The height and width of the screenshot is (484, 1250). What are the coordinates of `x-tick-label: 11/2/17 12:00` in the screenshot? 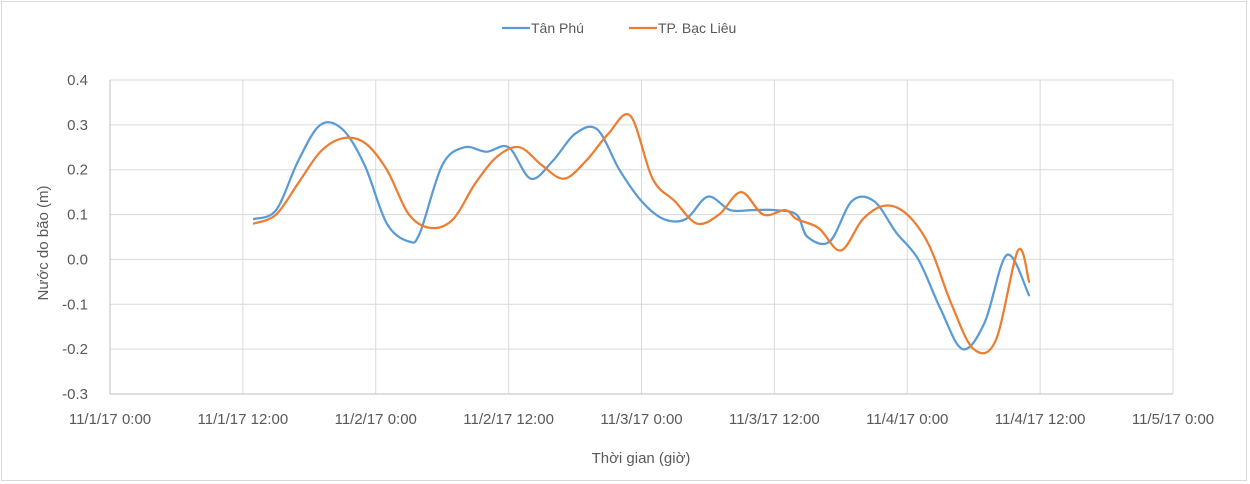 It's located at (508, 419).